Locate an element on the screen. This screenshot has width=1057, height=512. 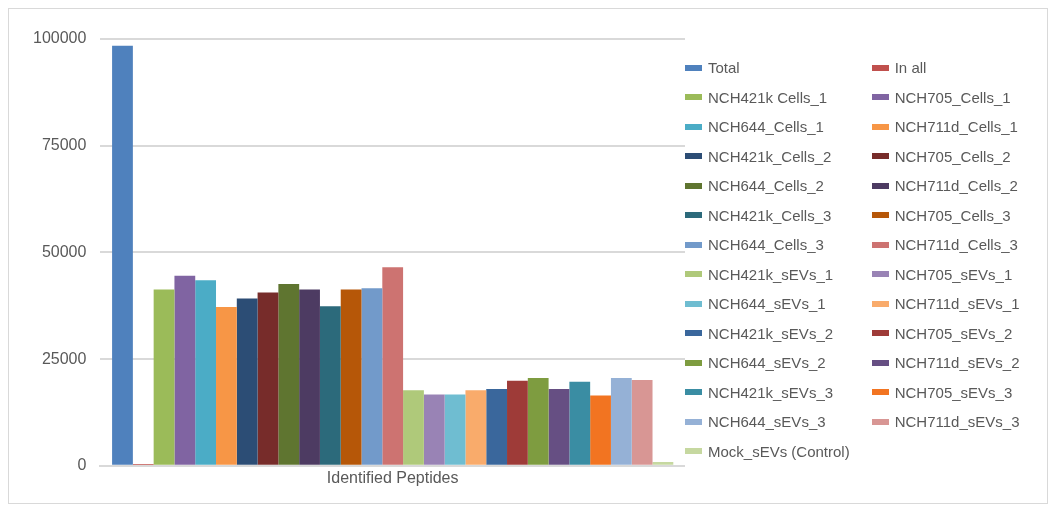
legend-label: NCH421k_sEVs_3 is located at coordinates (771, 392).